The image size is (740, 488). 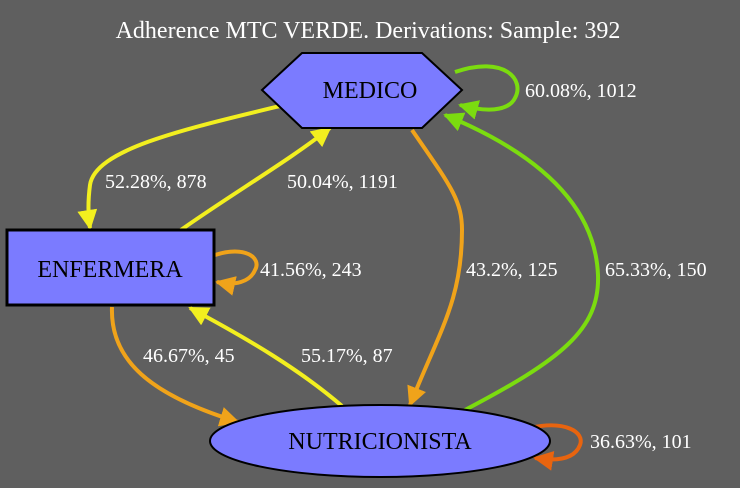 I want to click on edge-label-nutricionista-medico: 65.33%, 150, so click(x=656, y=270).